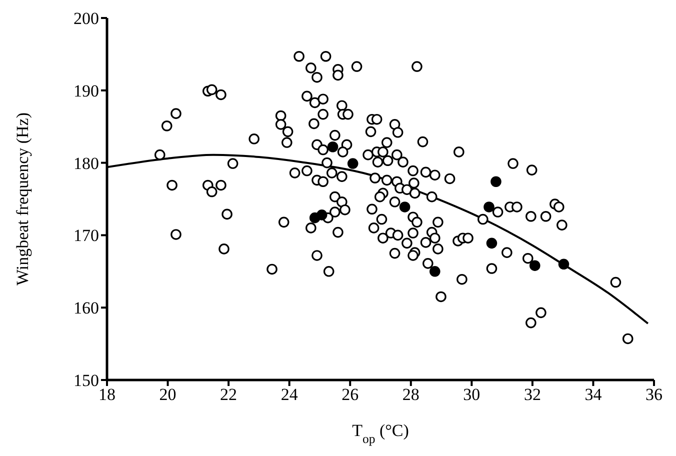 The height and width of the screenshot is (456, 676). I want to click on x-tick-label: 30, so click(471, 394).